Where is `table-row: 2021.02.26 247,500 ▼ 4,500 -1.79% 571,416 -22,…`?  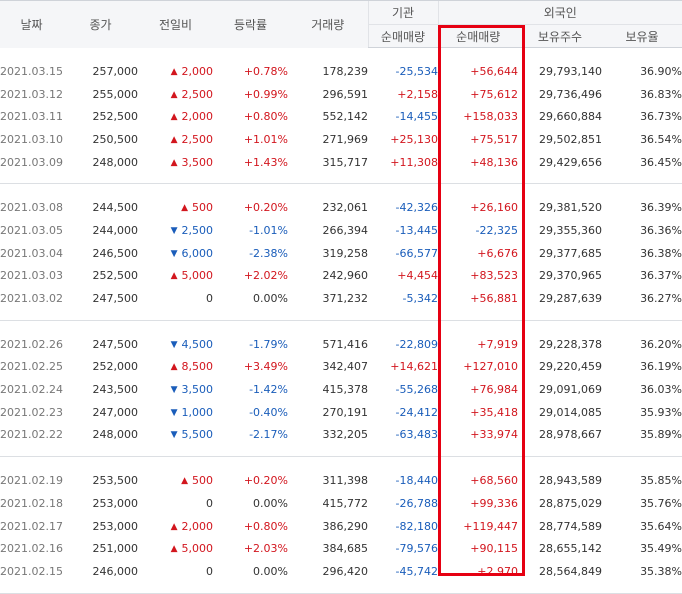 table-row: 2021.02.26 247,500 ▼ 4,500 -1.79% 571,416 -22,… is located at coordinates (341, 344).